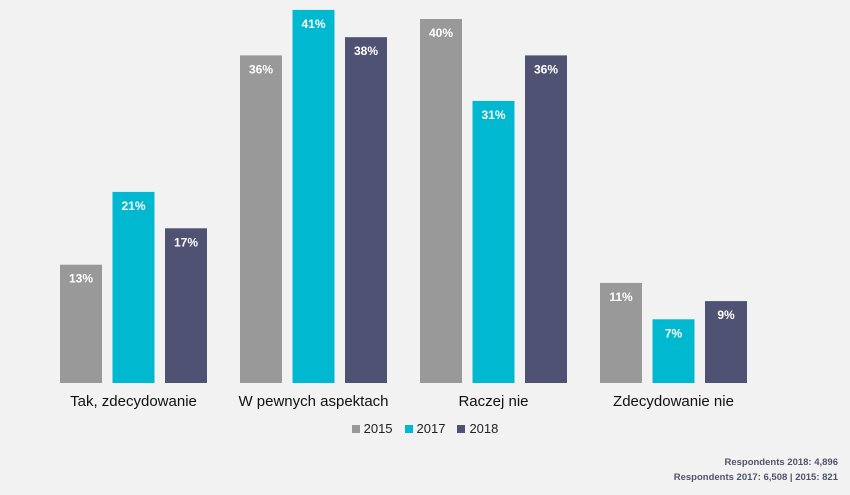  What do you see at coordinates (81, 279) in the screenshot?
I see `bar-data-label: 13%` at bounding box center [81, 279].